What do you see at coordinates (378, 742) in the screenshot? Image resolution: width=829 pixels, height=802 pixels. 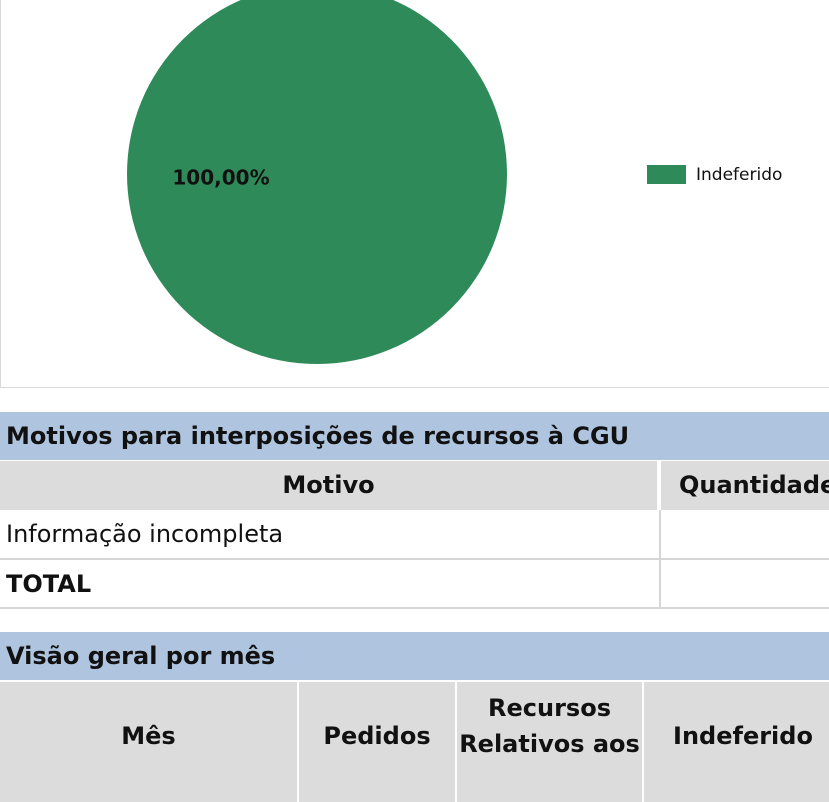 I see `column-header: Pedidos` at bounding box center [378, 742].